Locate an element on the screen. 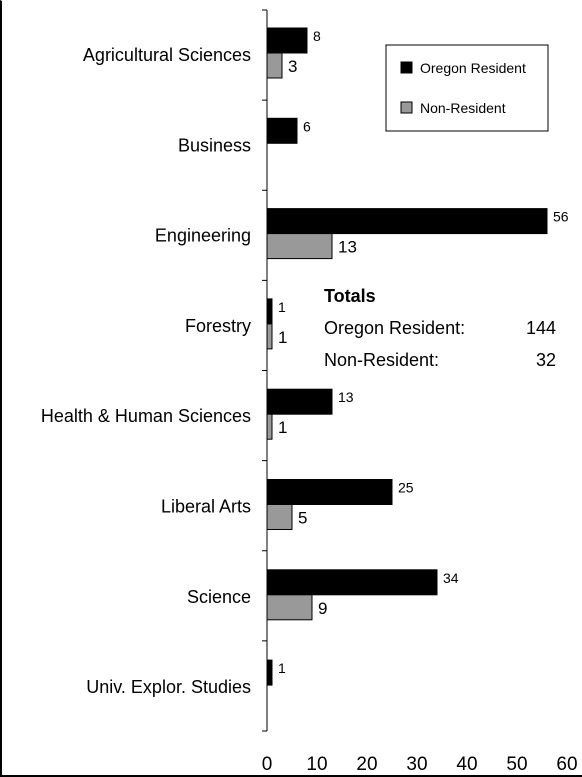  category-label-engineering: Engineering is located at coordinates (203, 236).